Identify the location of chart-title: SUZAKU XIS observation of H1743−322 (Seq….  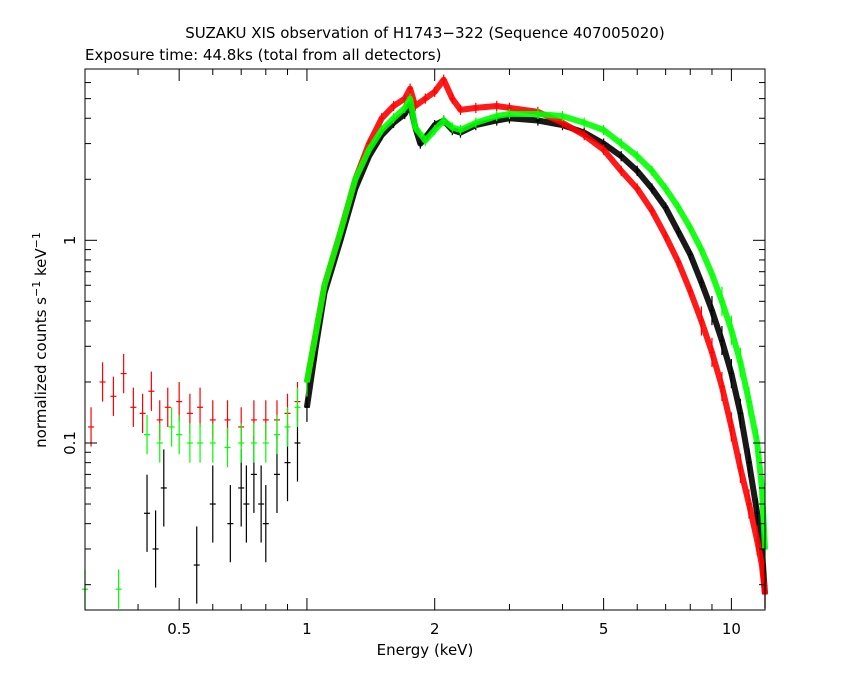
(424, 33).